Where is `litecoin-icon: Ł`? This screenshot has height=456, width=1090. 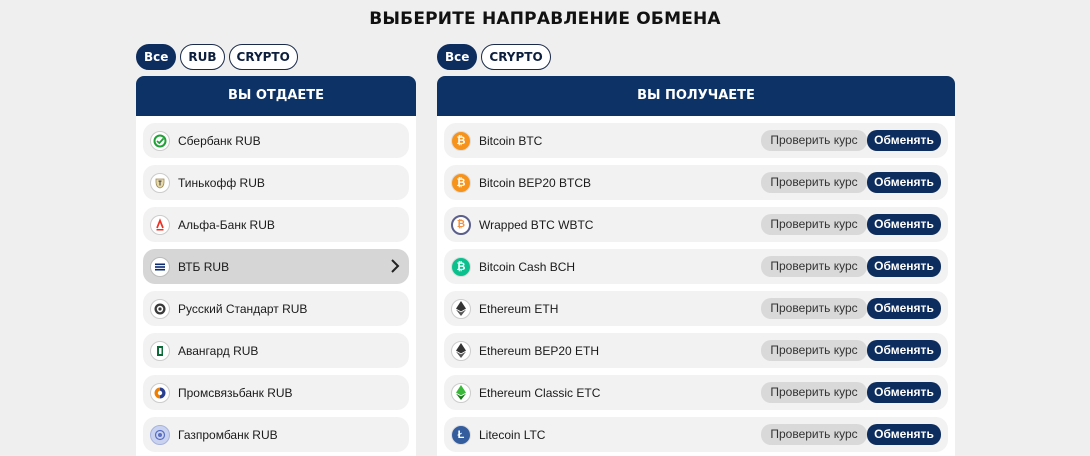
litecoin-icon: Ł is located at coordinates (461, 434).